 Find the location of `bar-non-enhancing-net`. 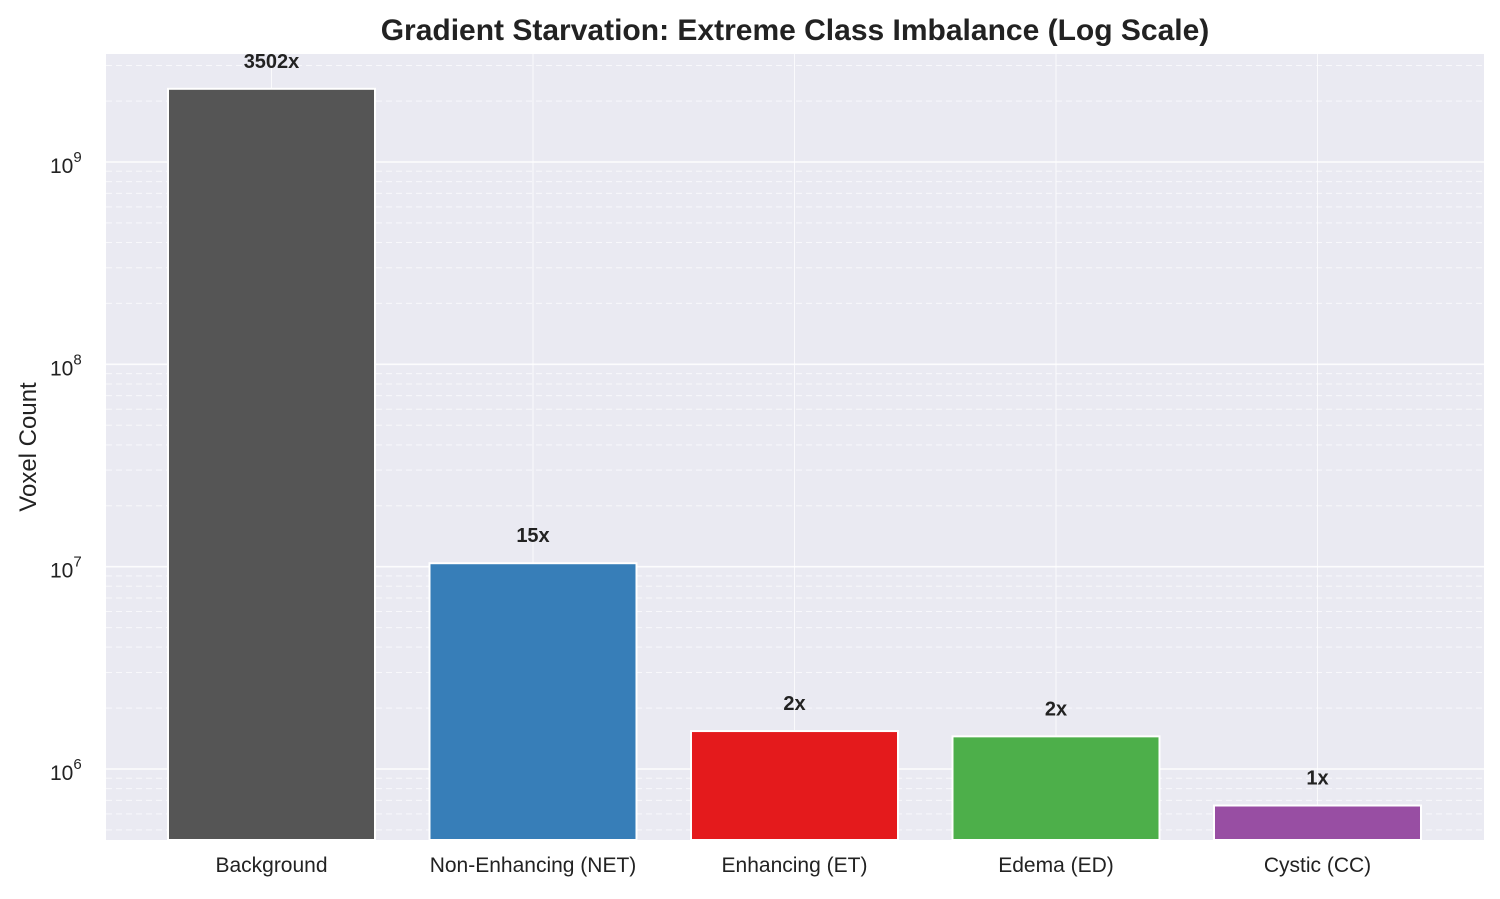

bar-non-enhancing-net is located at coordinates (533, 702).